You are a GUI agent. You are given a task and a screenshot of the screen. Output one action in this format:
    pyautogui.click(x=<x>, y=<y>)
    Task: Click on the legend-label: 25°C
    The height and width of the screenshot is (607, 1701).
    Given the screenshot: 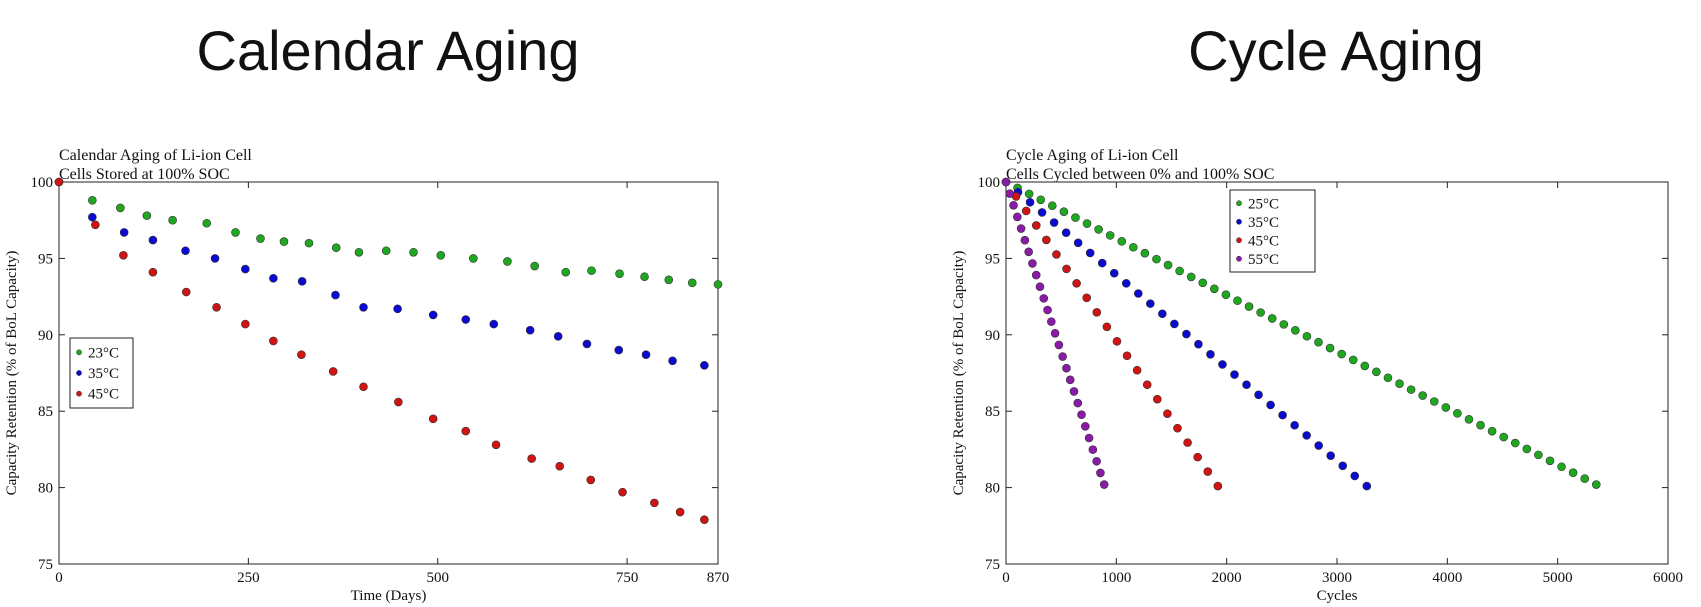 What is the action you would take?
    pyautogui.click(x=1263, y=204)
    